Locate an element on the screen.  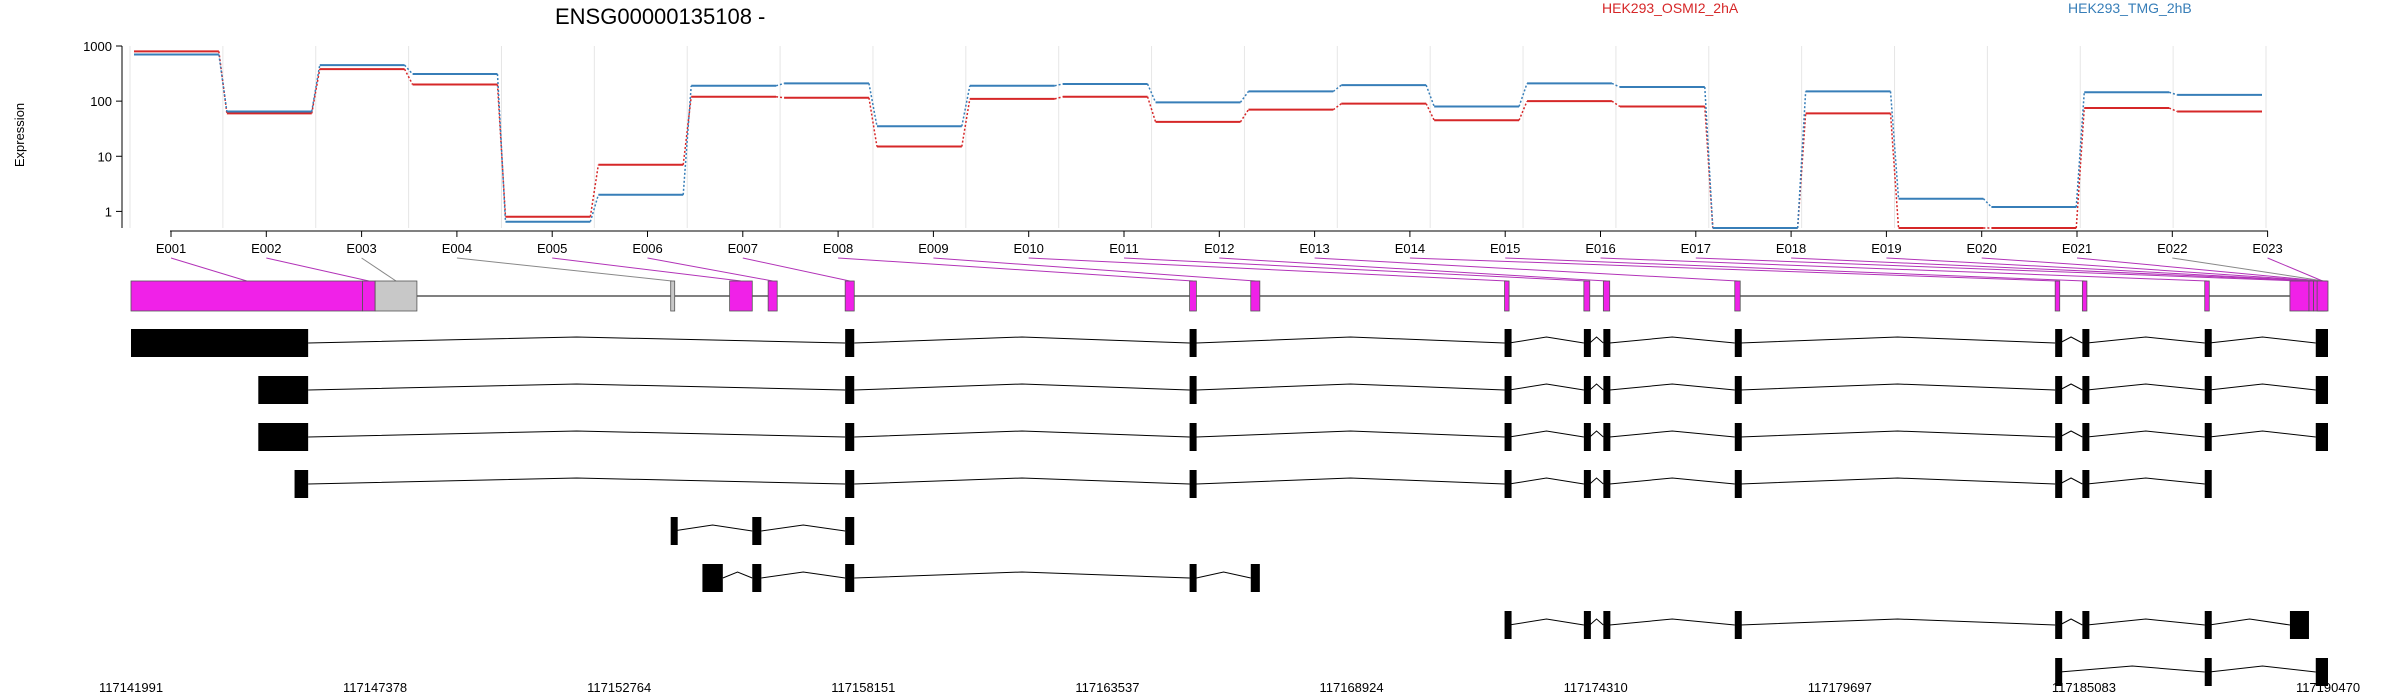
coordinate-label: 117152764 is located at coordinates (619, 687).